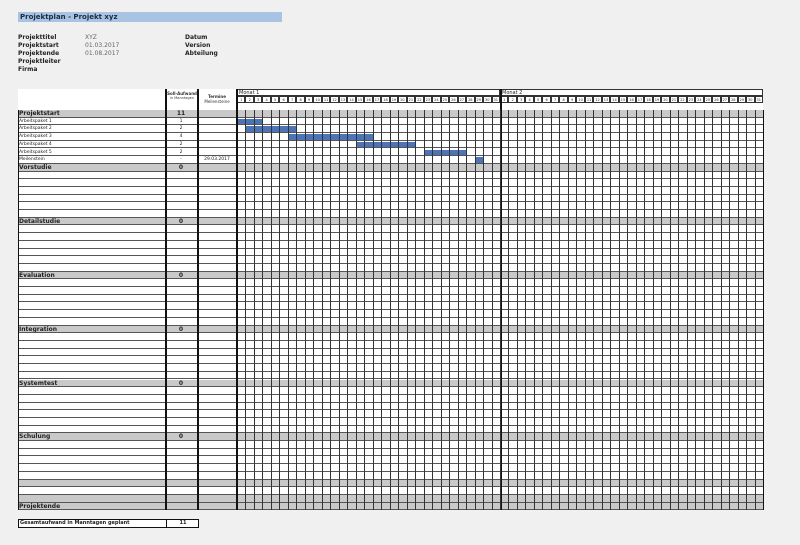 Image resolution: width=800 pixels, height=545 pixels. What do you see at coordinates (182, 523) in the screenshot?
I see `total-value: 11` at bounding box center [182, 523].